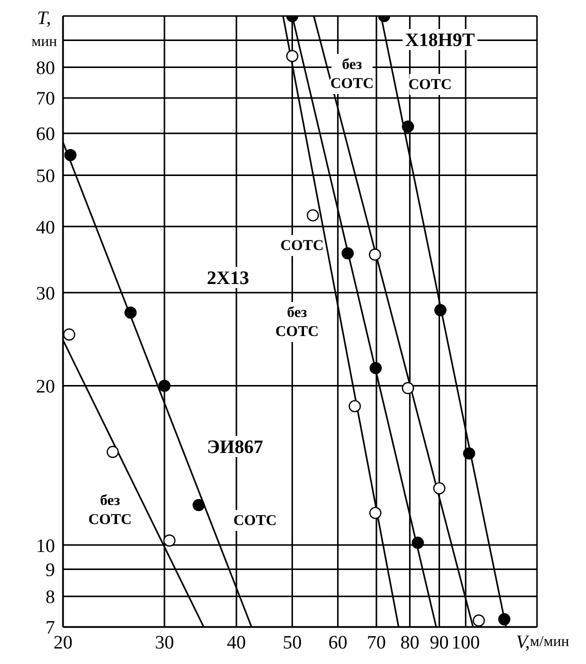  I want to click on y-tick-label: 8, so click(50, 597).